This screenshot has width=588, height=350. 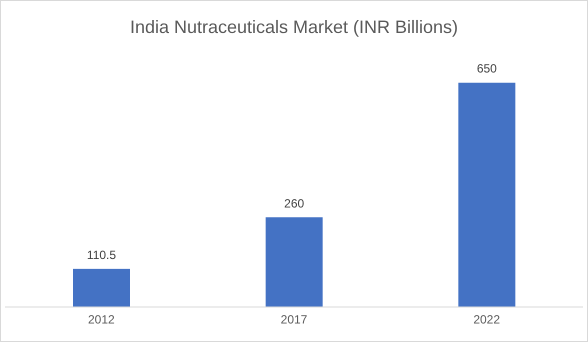 I want to click on data-label: 260, so click(x=294, y=203).